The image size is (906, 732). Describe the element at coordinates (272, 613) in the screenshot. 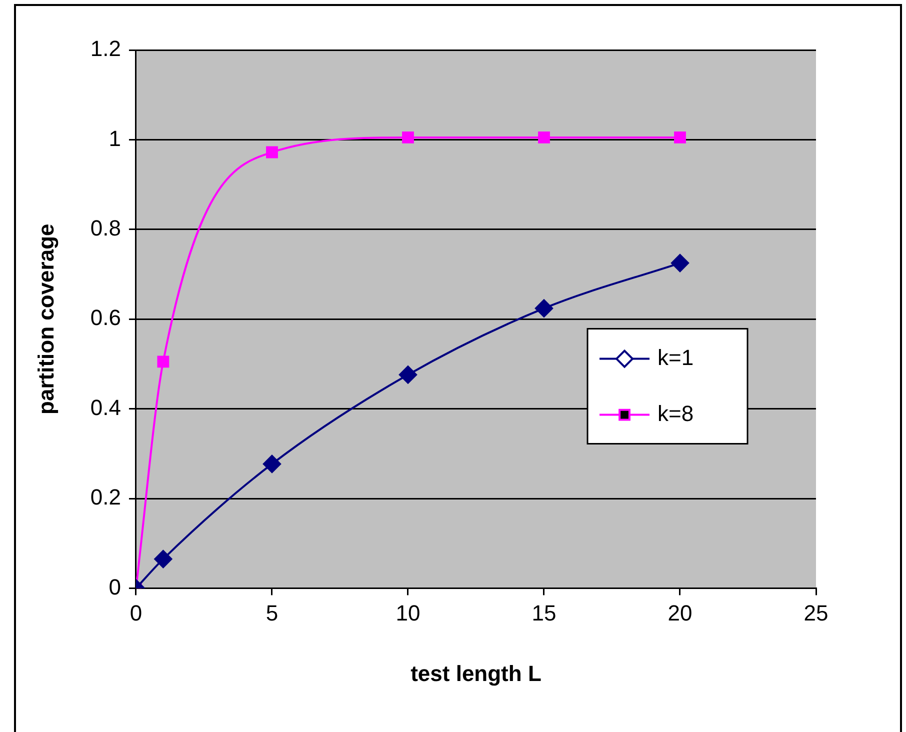

I see `x-tick-label: 5` at that location.